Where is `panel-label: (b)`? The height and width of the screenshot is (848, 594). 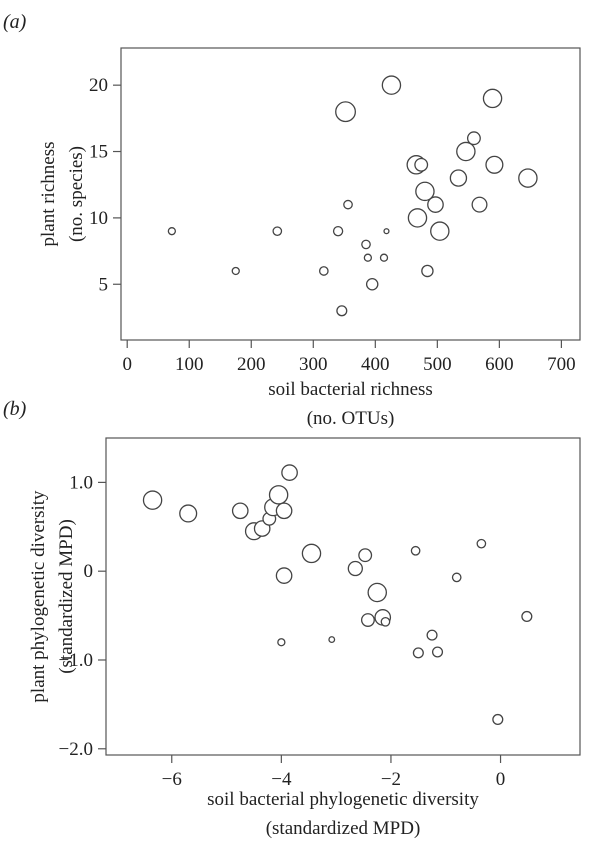 panel-label: (b) is located at coordinates (15, 409).